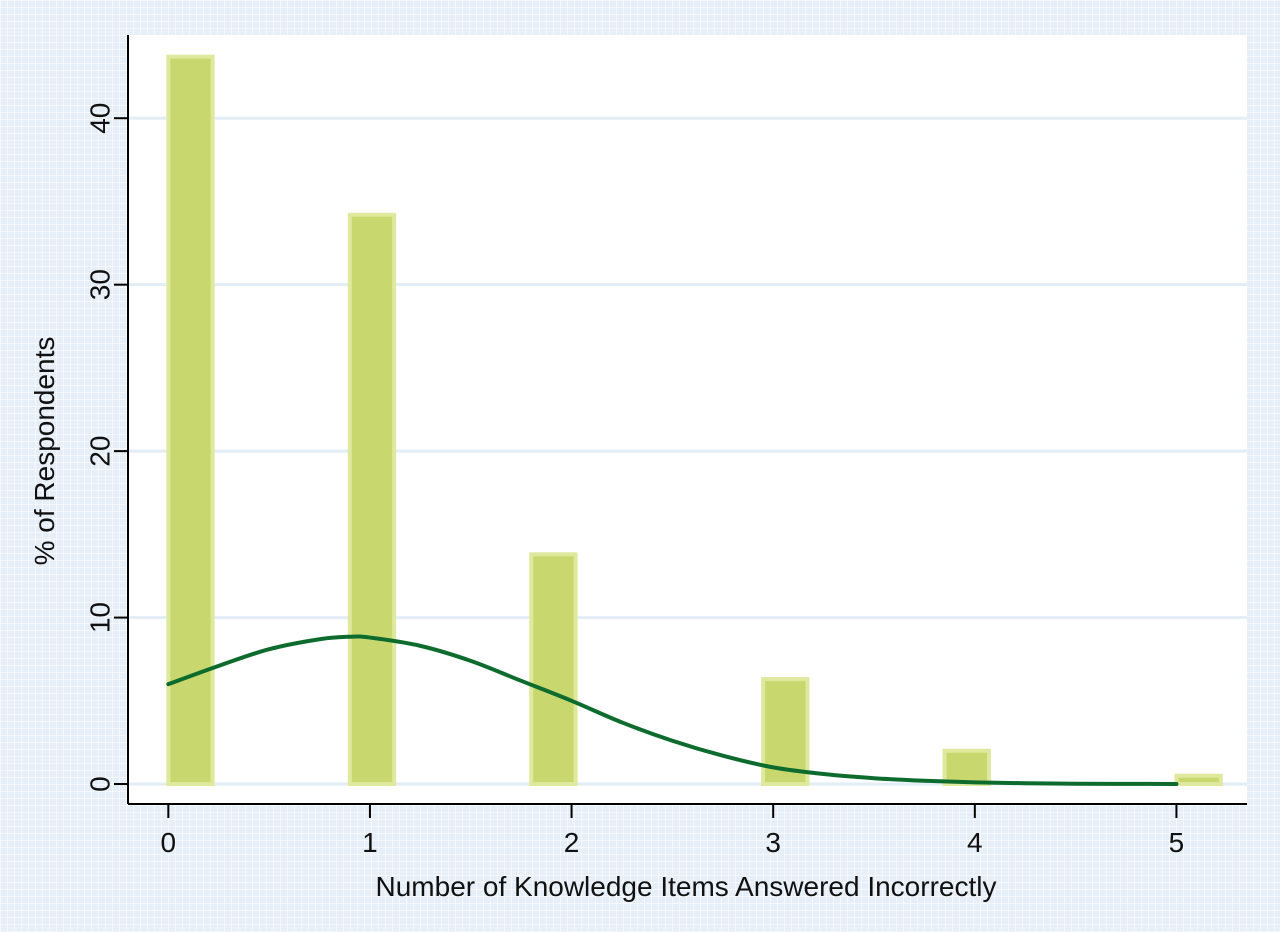  Describe the element at coordinates (100, 284) in the screenshot. I see `y-tick-label-30: 30` at that location.